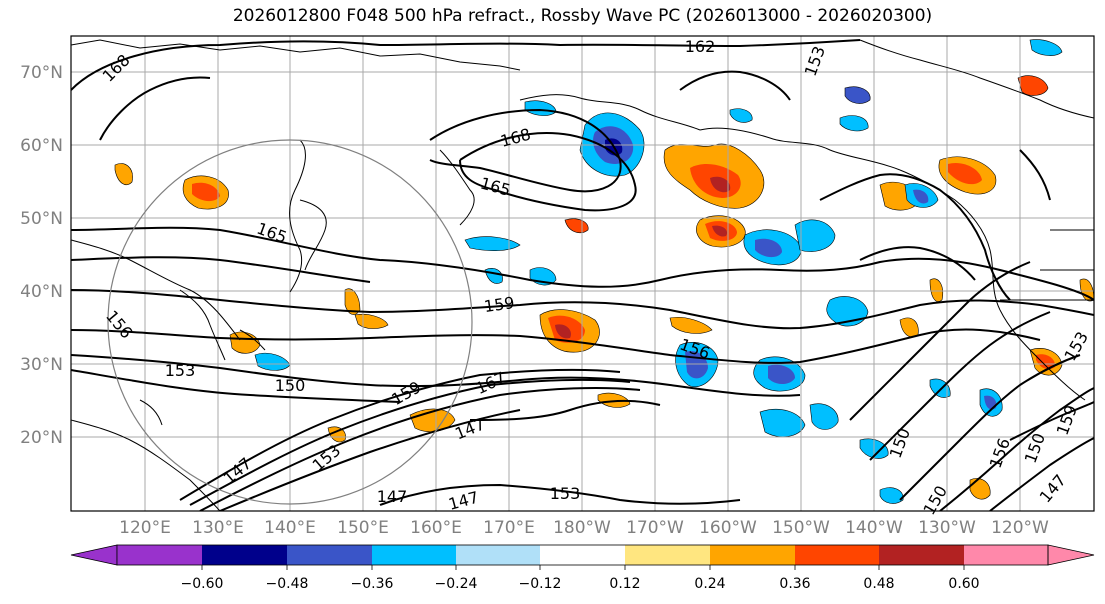  Describe the element at coordinates (41, 73) in the screenshot. I see `lat-label: 70°N` at that location.